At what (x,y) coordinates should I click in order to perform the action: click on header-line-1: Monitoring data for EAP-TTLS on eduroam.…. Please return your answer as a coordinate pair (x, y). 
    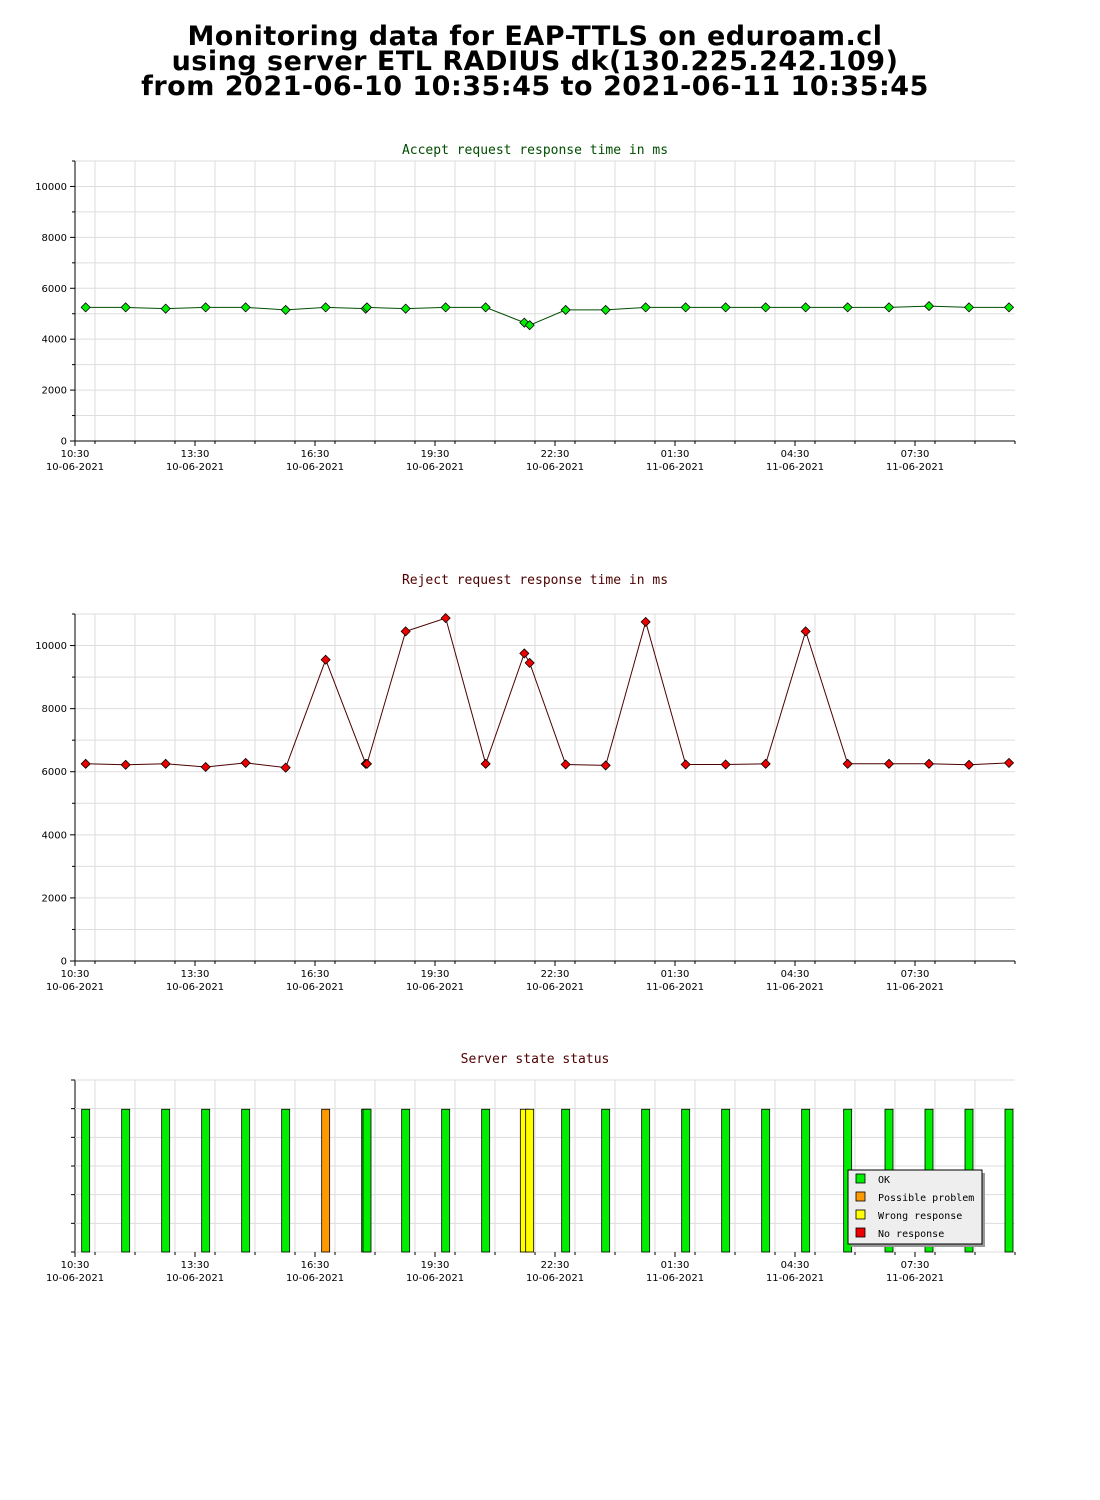
    Looking at the image, I should click on (535, 36).